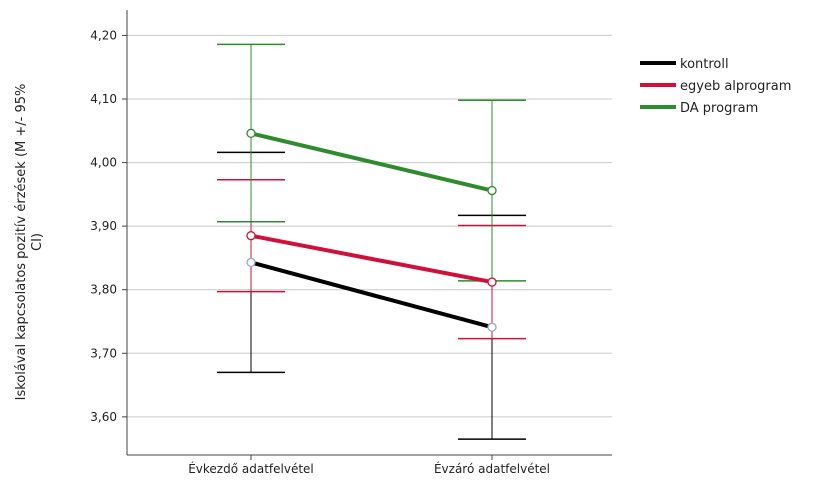  I want to click on y-tick-label: 3,60, so click(103, 417).